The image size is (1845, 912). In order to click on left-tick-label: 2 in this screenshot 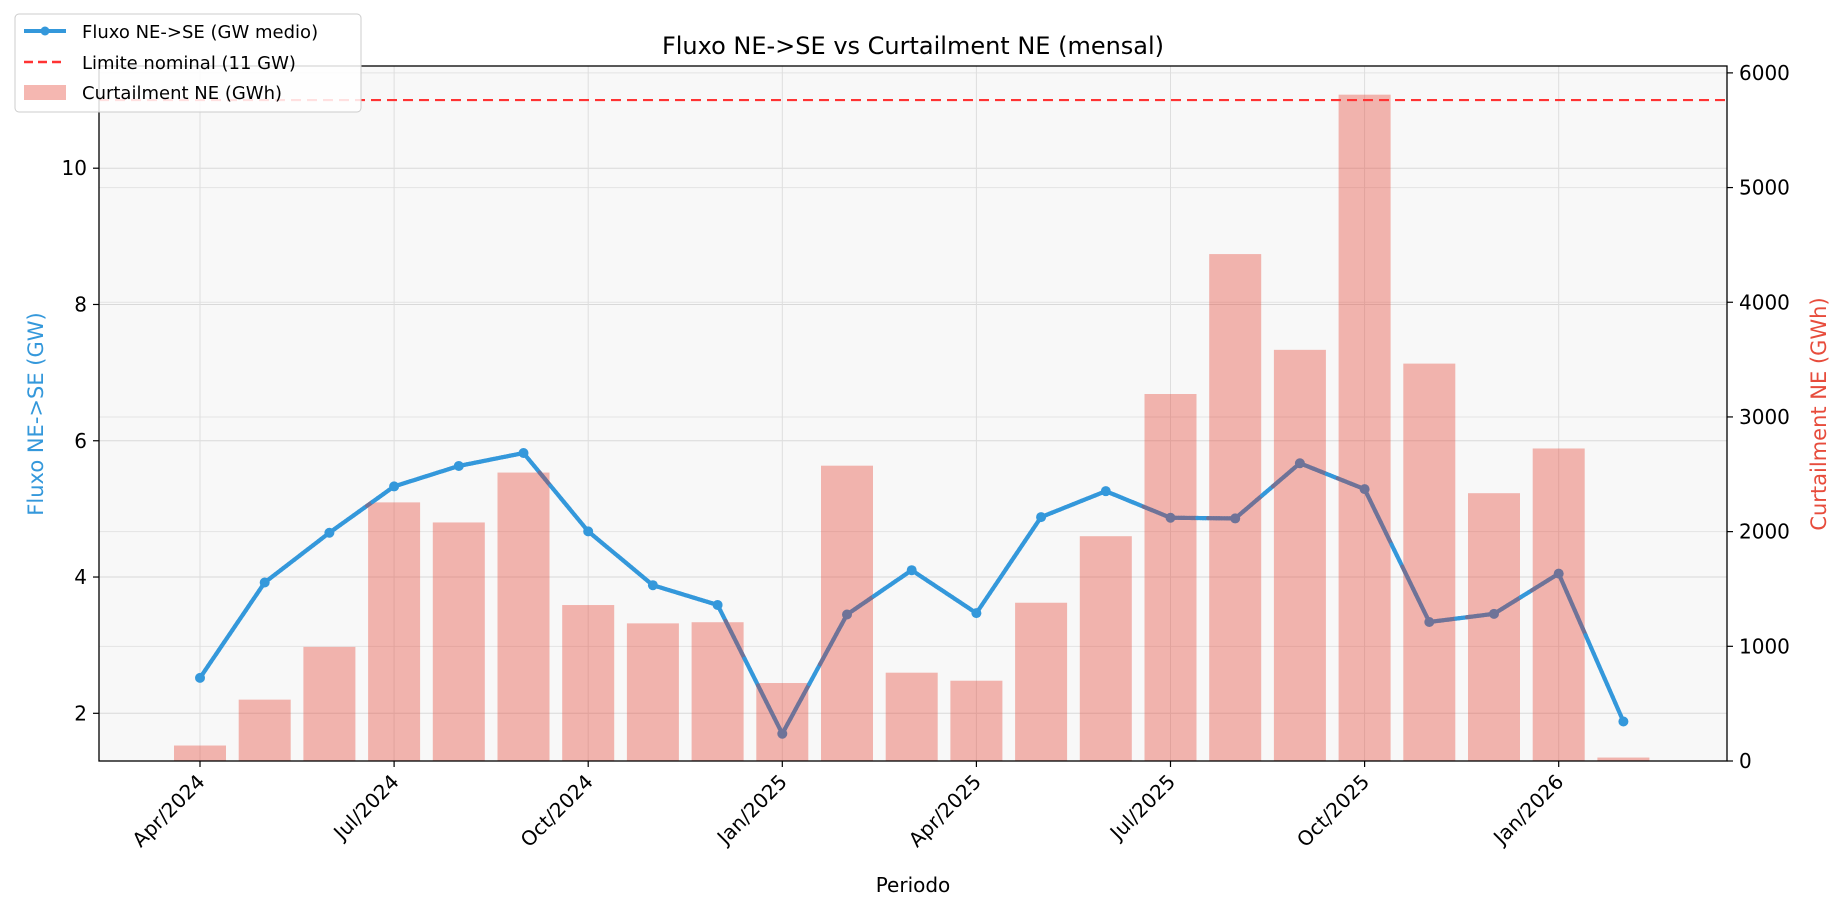, I will do `click(80, 713)`.